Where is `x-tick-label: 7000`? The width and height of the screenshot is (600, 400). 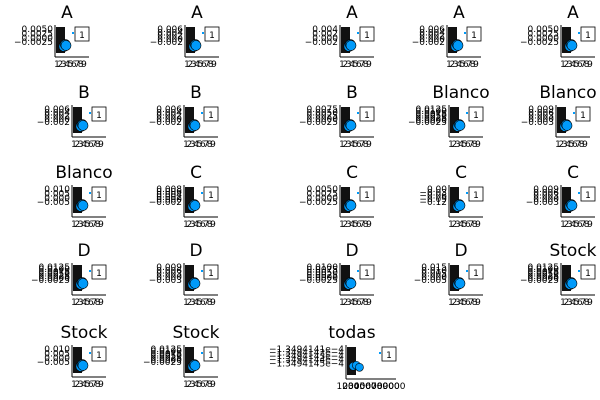
x-tick-label: 7000 is located at coordinates (382, 387).